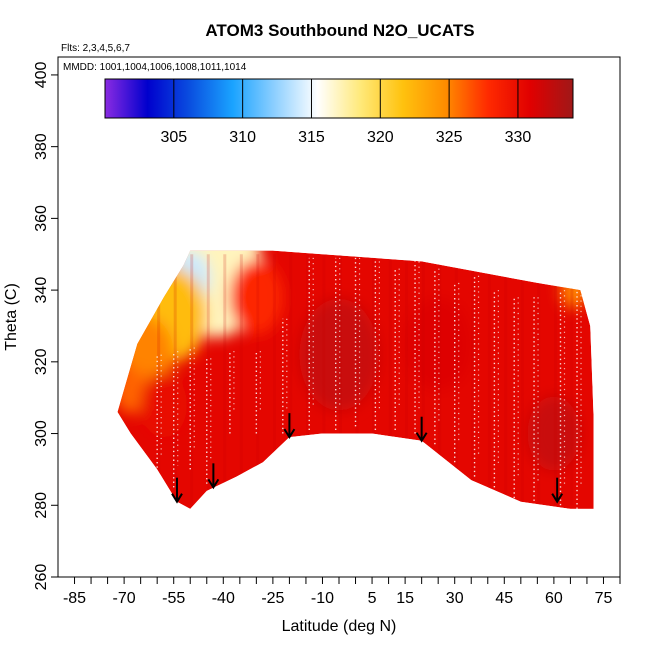 This screenshot has width=650, height=650. I want to click on y-axis: 260 280 300 320 340 360 380 400, so click(45, 325).